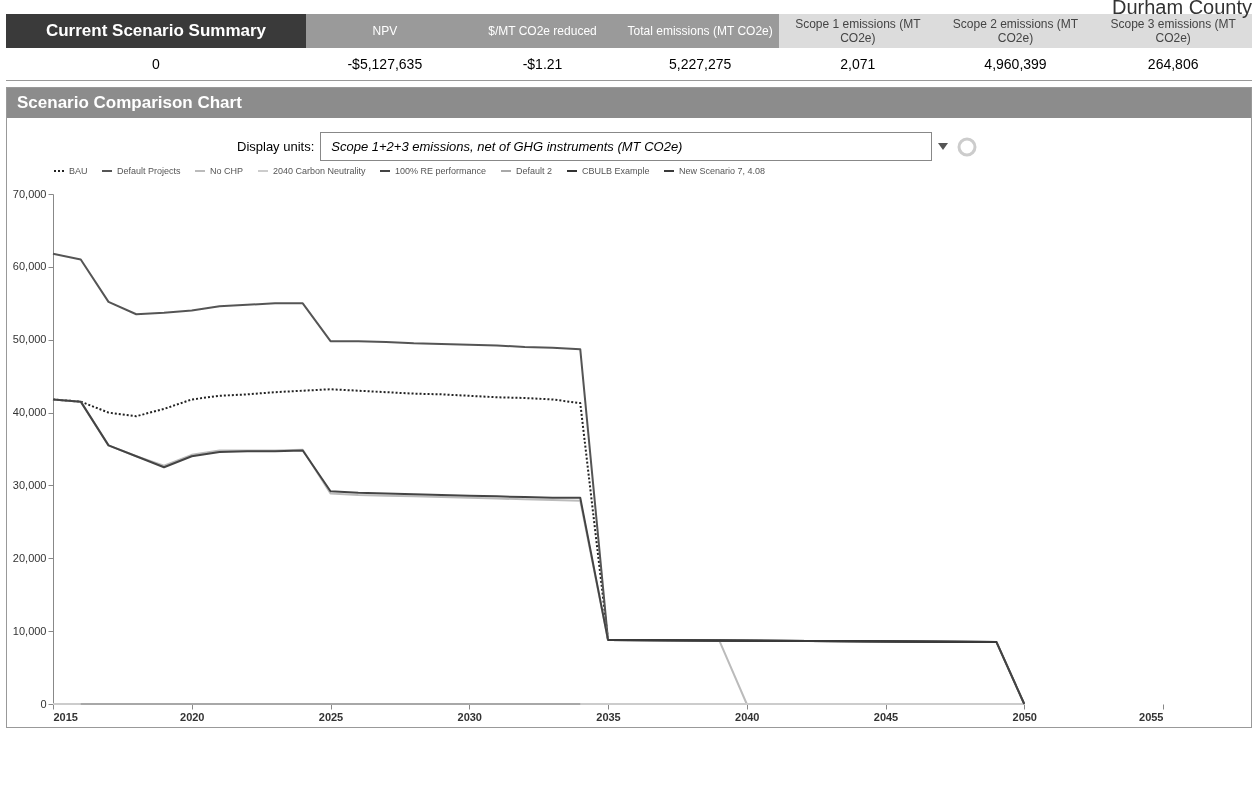  Describe the element at coordinates (78, 171) in the screenshot. I see `legend-label: BAU` at that location.